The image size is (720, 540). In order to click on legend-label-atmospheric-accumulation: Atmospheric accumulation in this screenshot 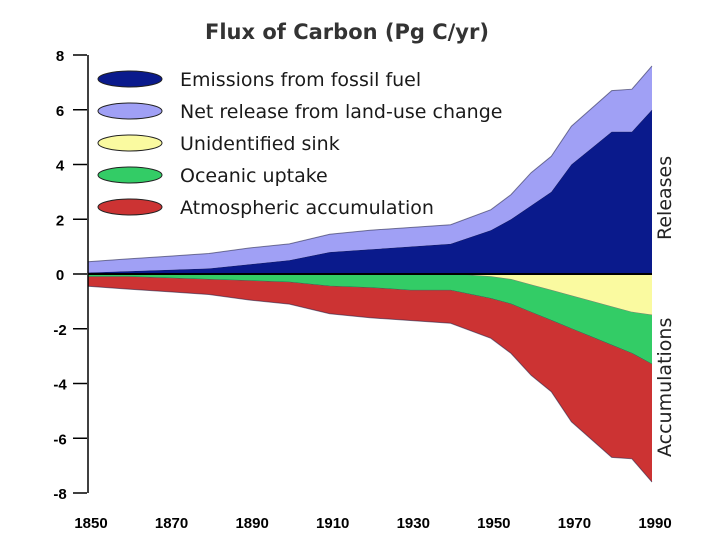, I will do `click(307, 208)`.